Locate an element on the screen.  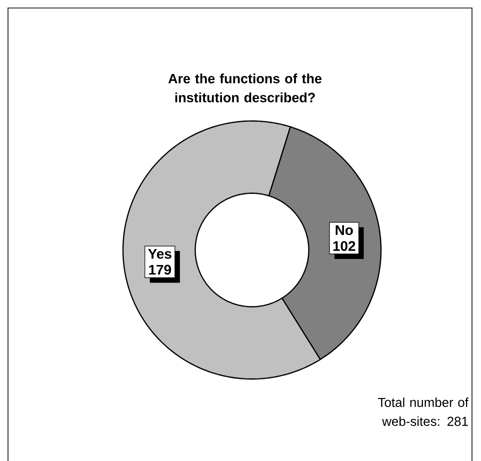
data-label: 102 is located at coordinates (344, 245).